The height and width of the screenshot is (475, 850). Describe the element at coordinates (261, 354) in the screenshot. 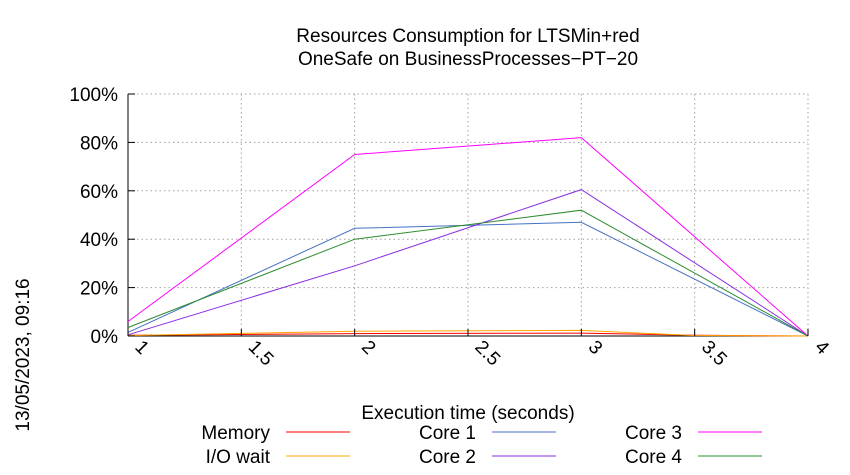

I see `x-tick-label: 1.5` at that location.